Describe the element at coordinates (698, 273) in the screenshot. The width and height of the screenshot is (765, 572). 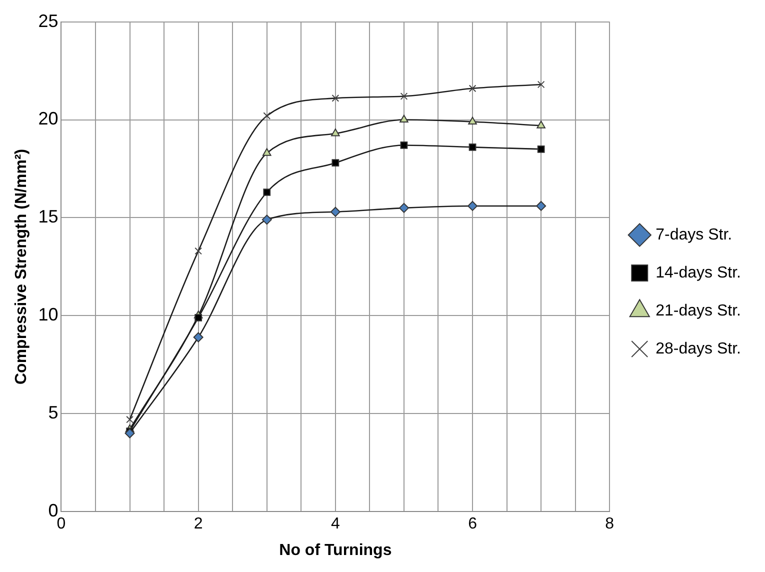
I see `legend-label: 14-days Str.` at that location.